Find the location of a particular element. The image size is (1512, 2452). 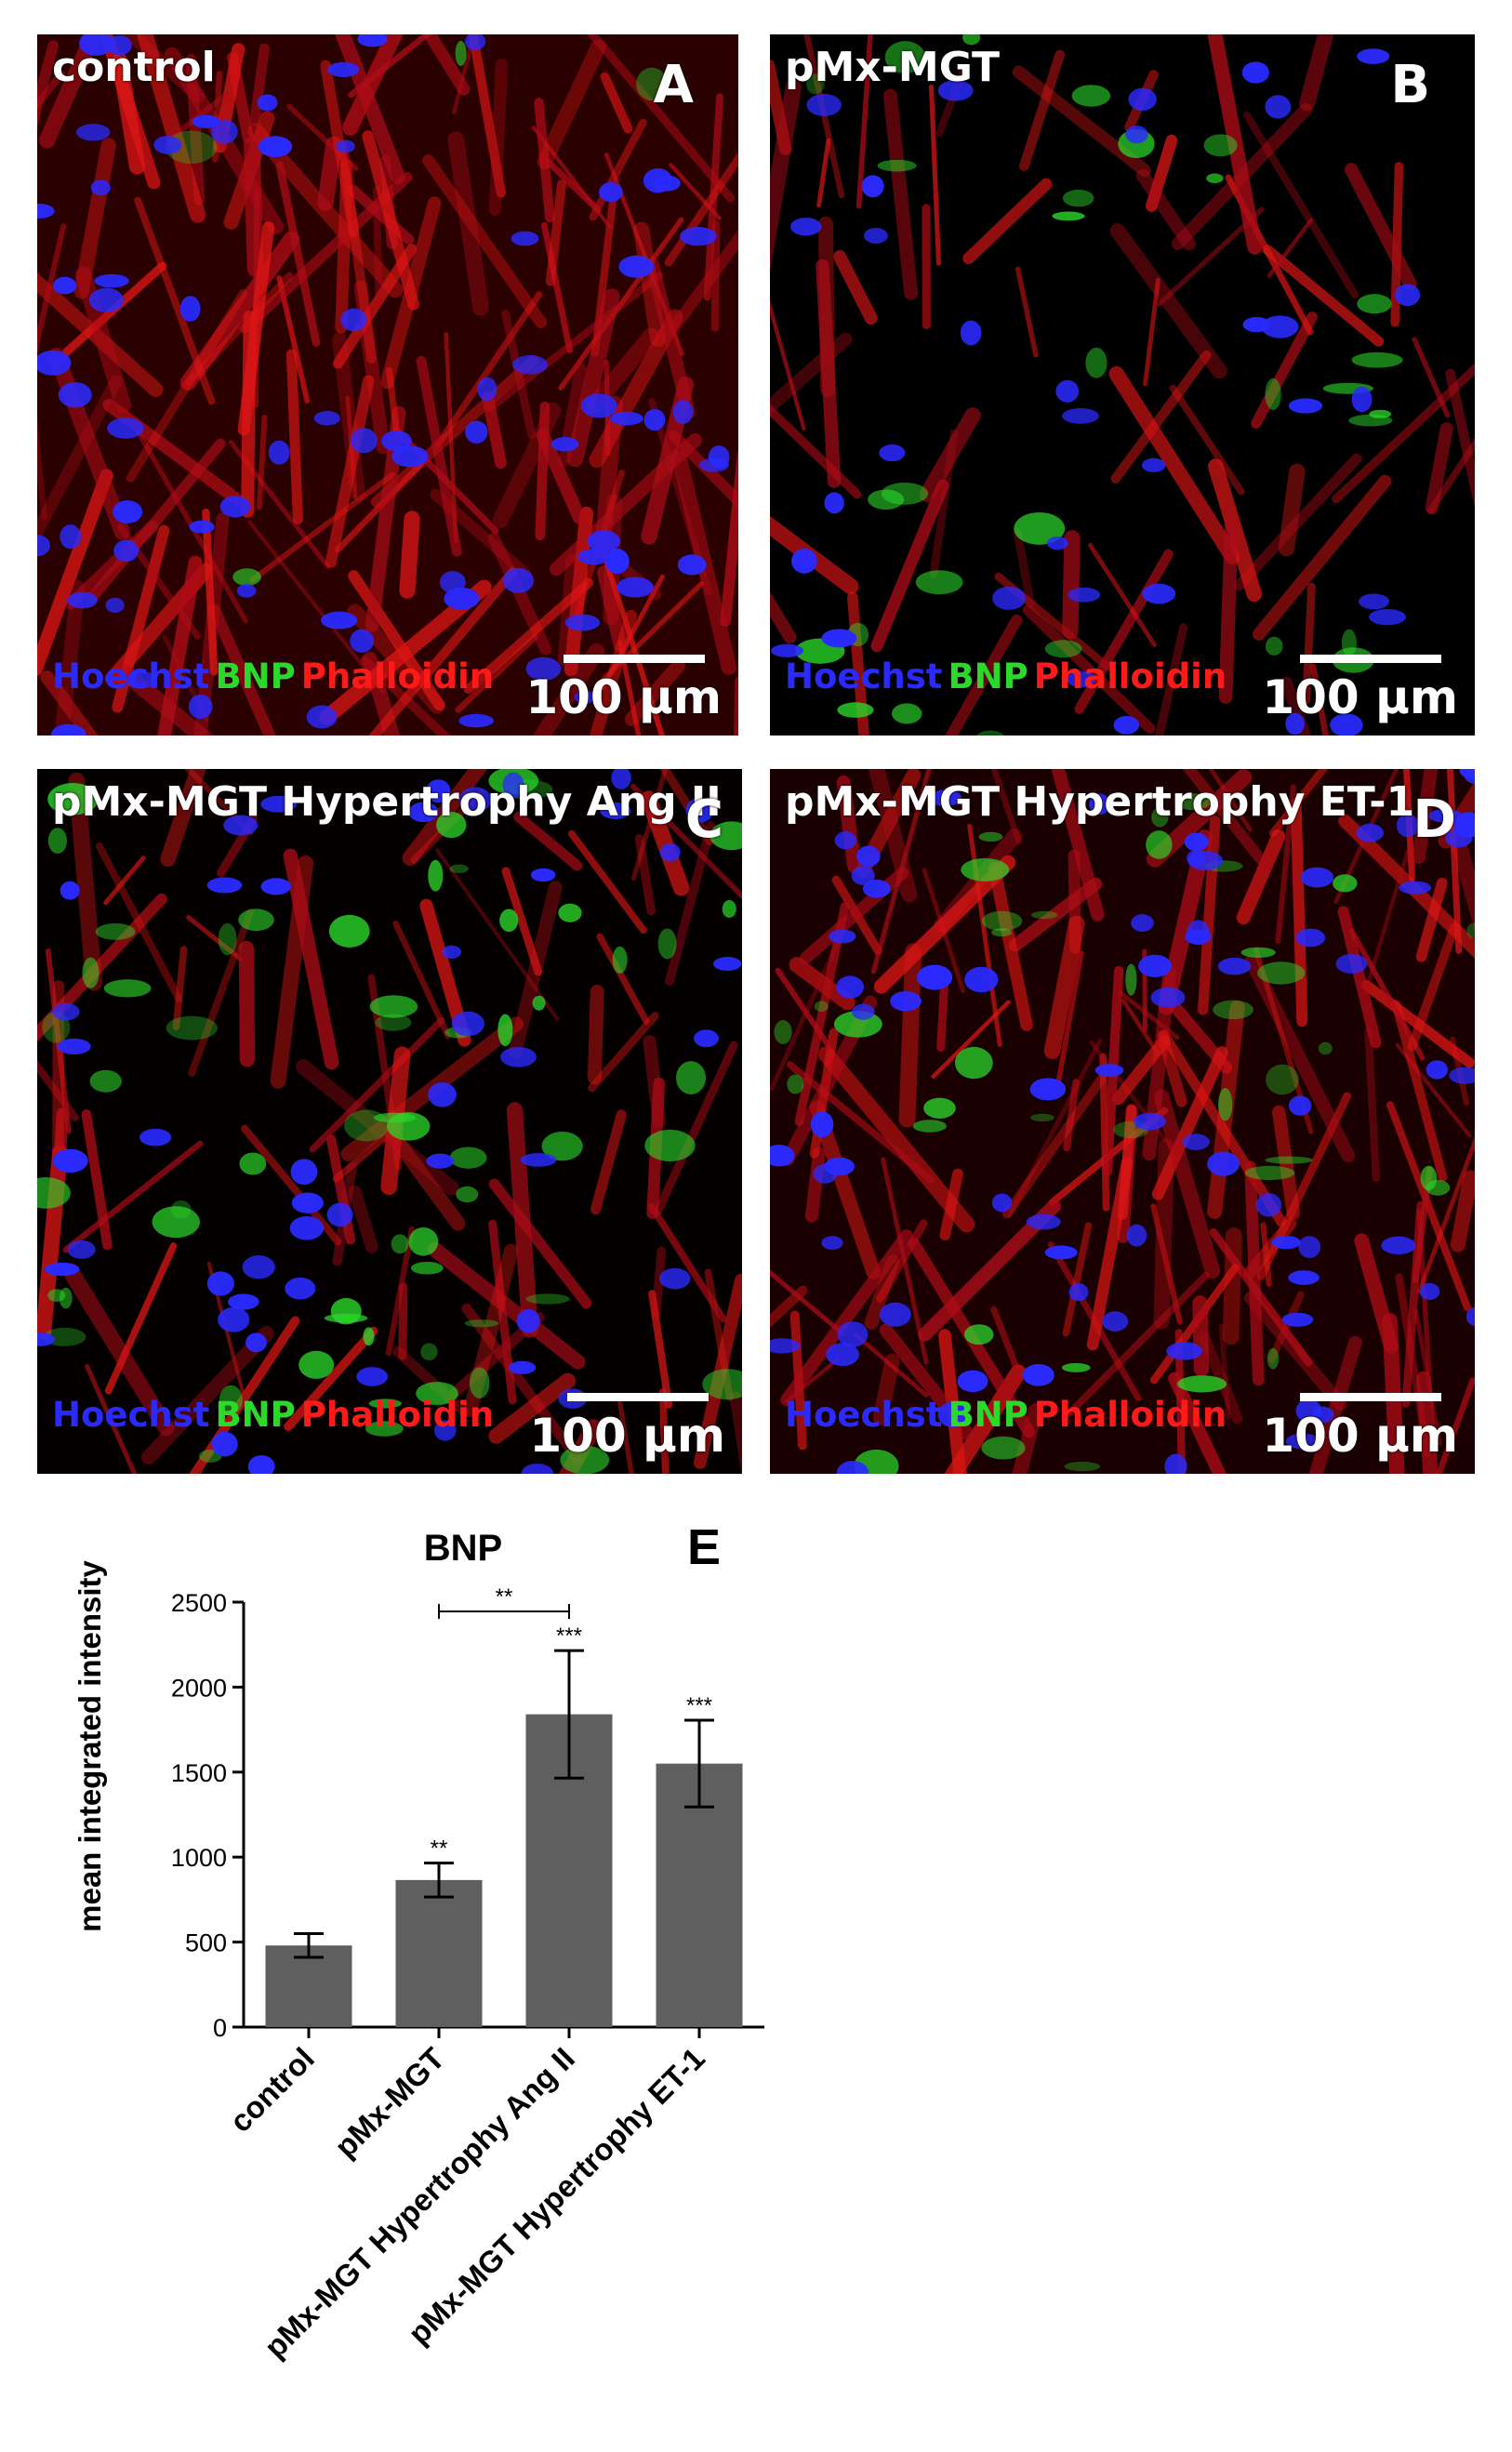

panel-d-scale-label: 100 µm is located at coordinates (1360, 1436).